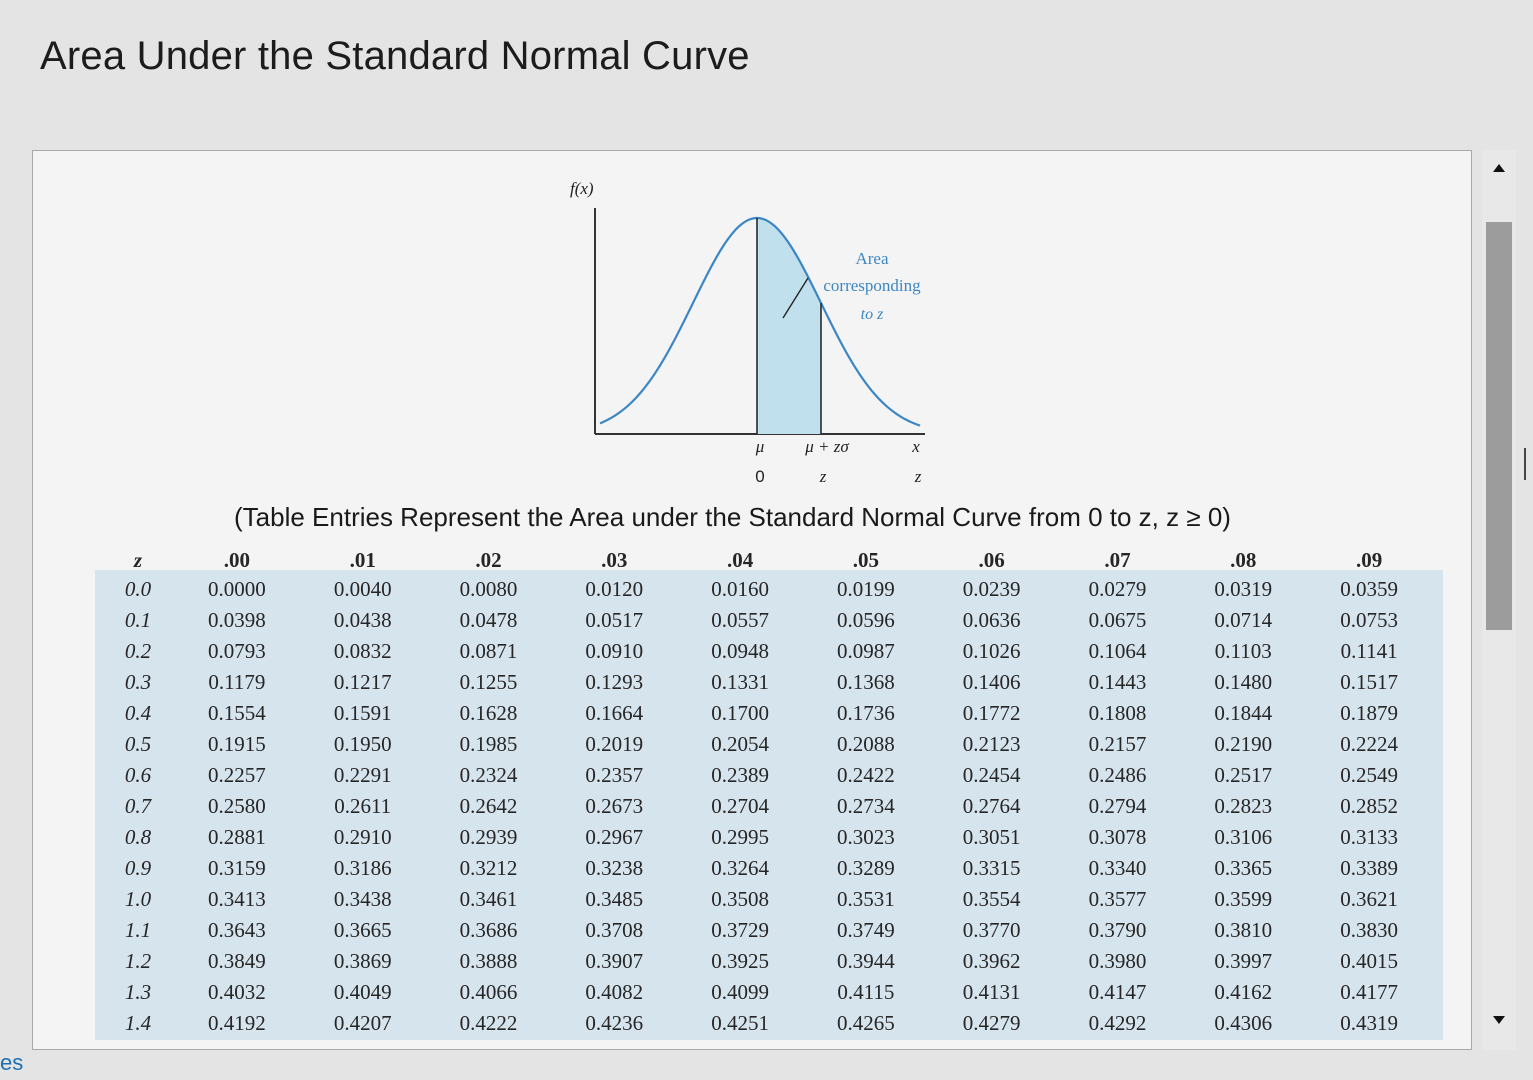 This screenshot has width=1533, height=1080. Describe the element at coordinates (1117, 837) in the screenshot. I see `area-value-cell: 0.3078` at that location.